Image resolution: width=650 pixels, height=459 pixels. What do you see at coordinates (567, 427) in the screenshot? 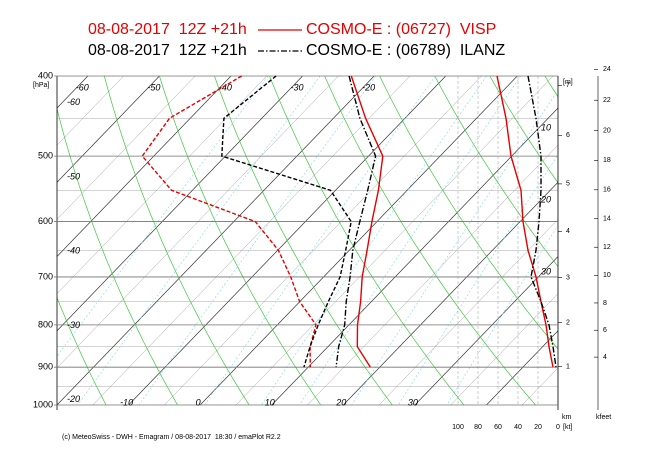
I see `wind-unit: [kt]` at bounding box center [567, 427].